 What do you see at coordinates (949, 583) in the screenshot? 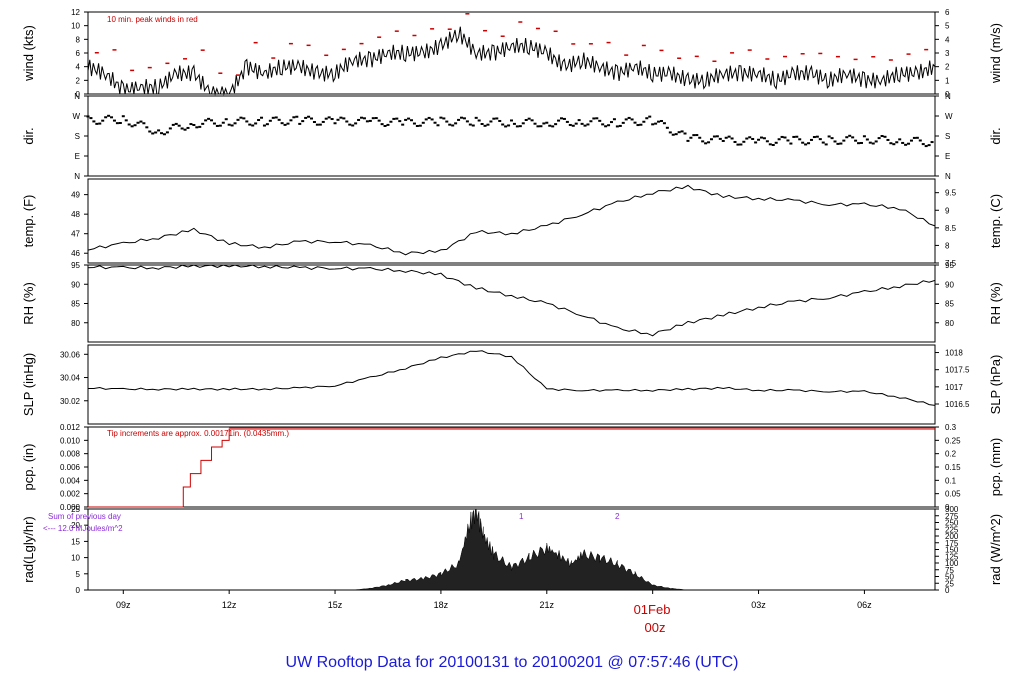
I see `rad-ytick-right: 25` at bounding box center [949, 583].